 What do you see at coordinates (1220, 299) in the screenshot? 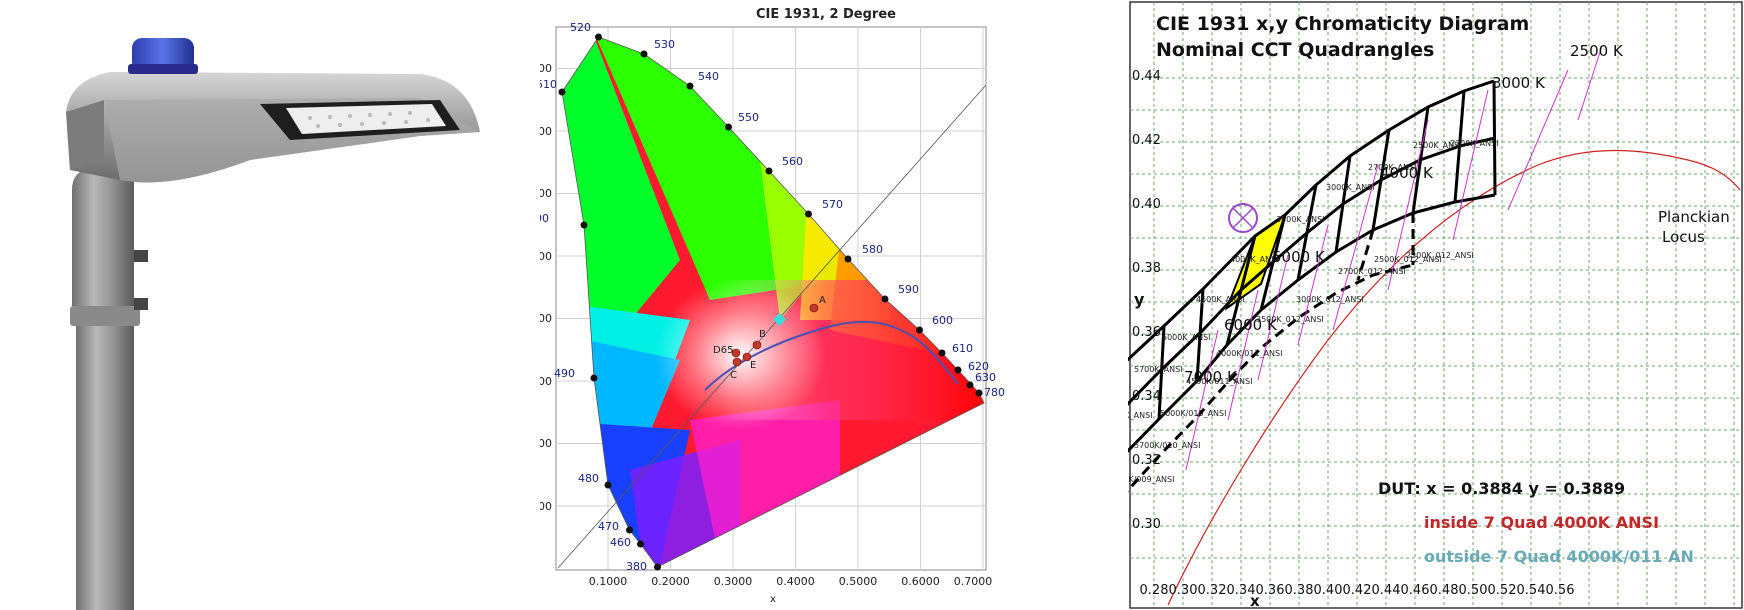
I see `svg-text: 4500K_ANSI` at bounding box center [1220, 299].